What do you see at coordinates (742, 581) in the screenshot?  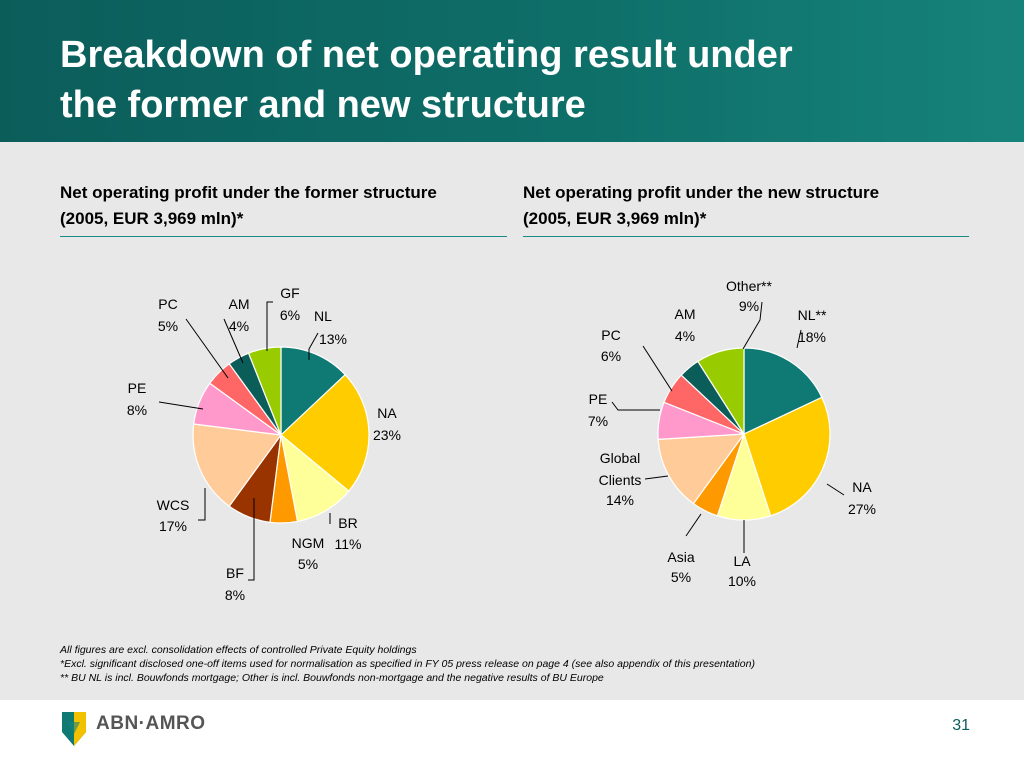 I see `pie-2-value-la: 10%` at bounding box center [742, 581].